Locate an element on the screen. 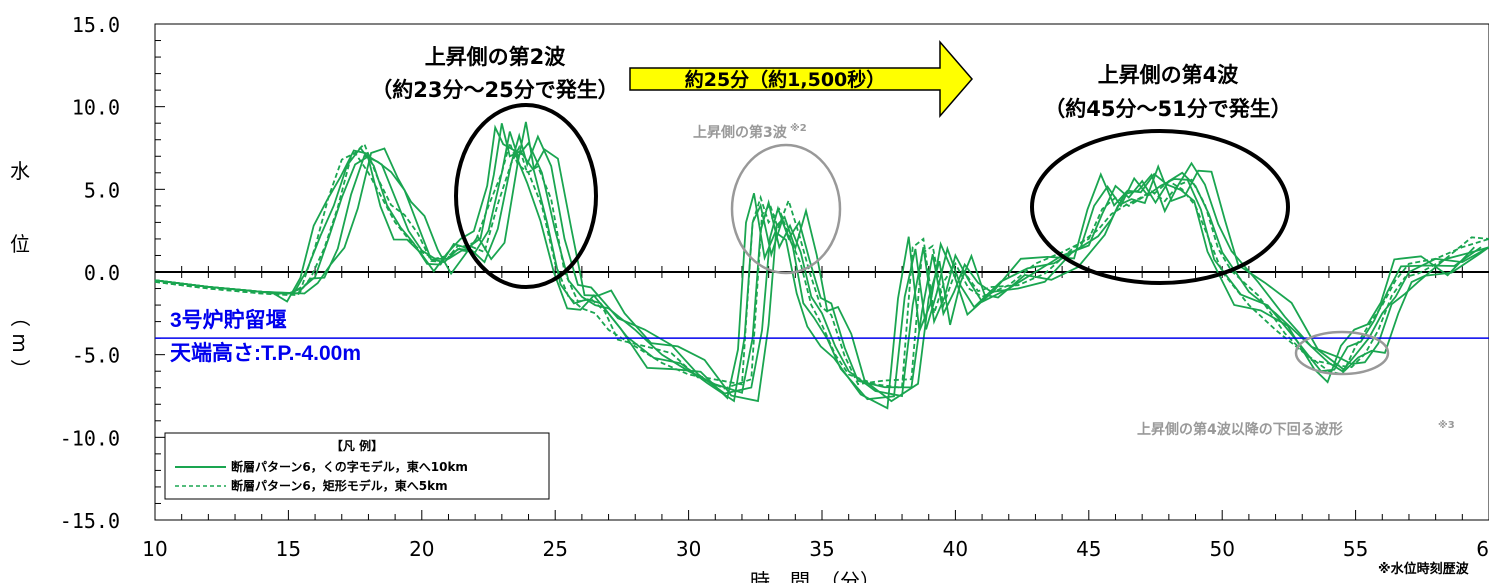 The height and width of the screenshot is (583, 1489). x-tick-label: 45 is located at coordinates (1088, 549).